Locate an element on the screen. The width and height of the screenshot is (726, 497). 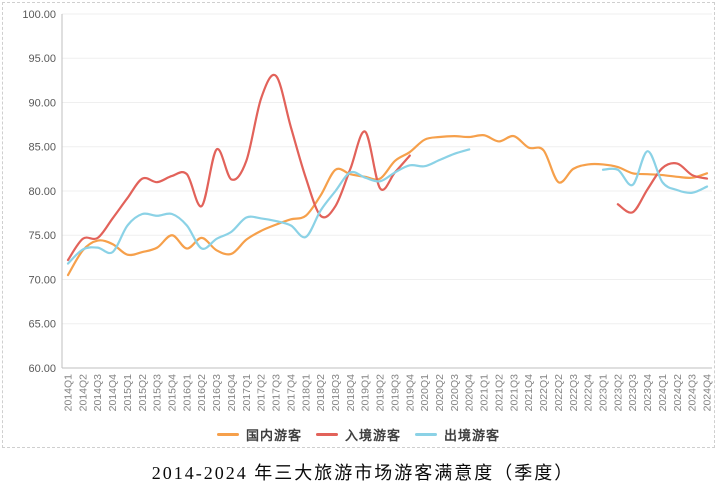
x-tick-label: 2020Q2 is located at coordinates (440, 393).